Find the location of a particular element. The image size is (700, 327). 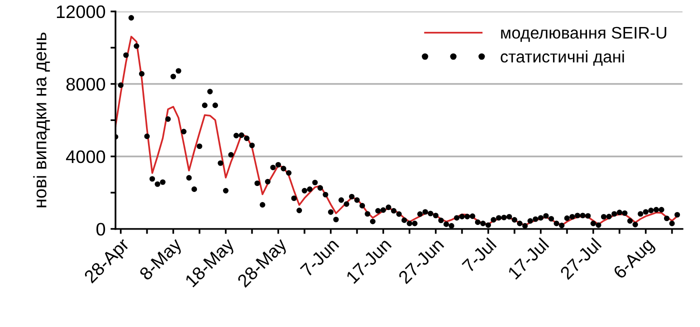

y-tick-label: 0 is located at coordinates (101, 229).